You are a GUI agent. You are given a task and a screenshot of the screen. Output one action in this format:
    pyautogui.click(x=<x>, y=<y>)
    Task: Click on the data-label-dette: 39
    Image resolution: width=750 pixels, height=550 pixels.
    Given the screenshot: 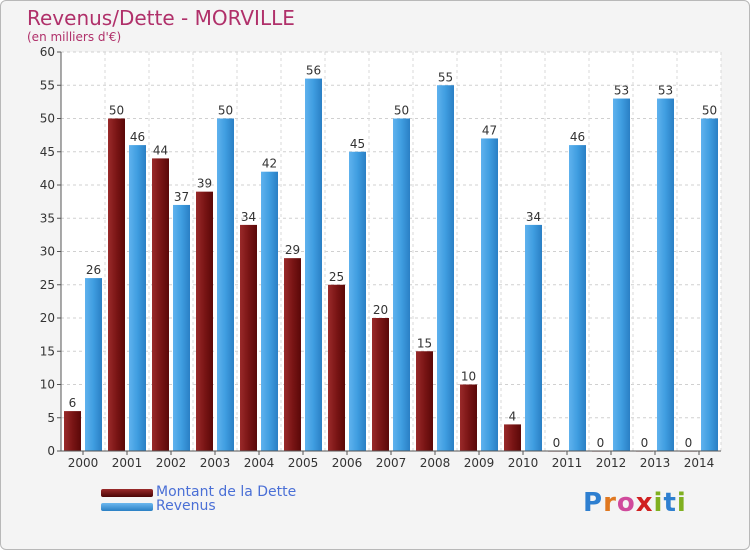 What is the action you would take?
    pyautogui.click(x=204, y=184)
    